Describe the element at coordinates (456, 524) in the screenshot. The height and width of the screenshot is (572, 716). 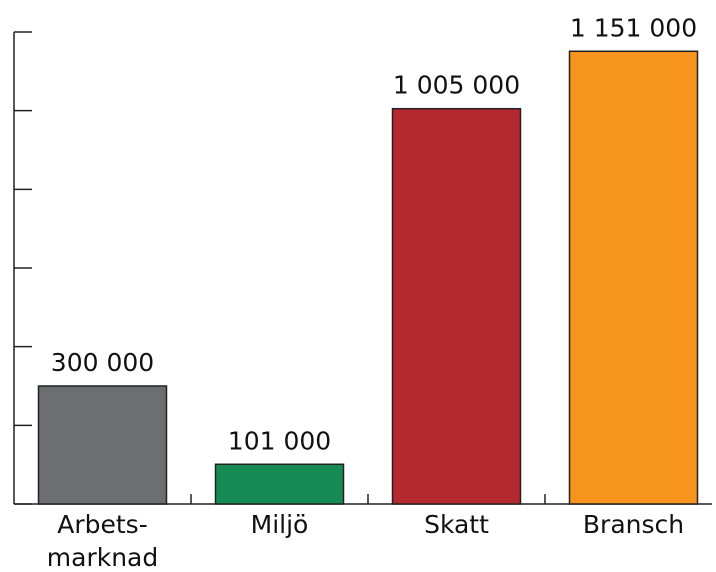
I see `x-tick-label: Skatt` at that location.